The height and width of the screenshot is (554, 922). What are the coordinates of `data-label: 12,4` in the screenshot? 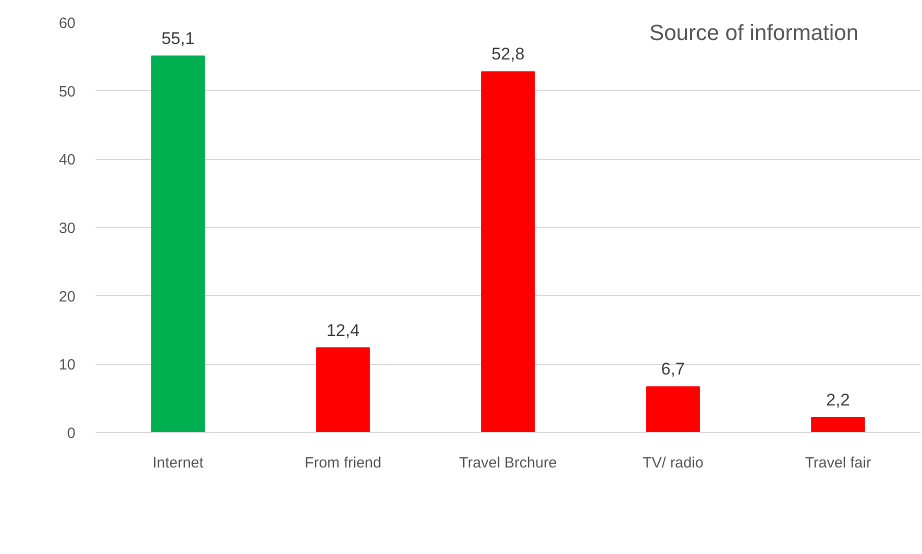 It's located at (343, 330).